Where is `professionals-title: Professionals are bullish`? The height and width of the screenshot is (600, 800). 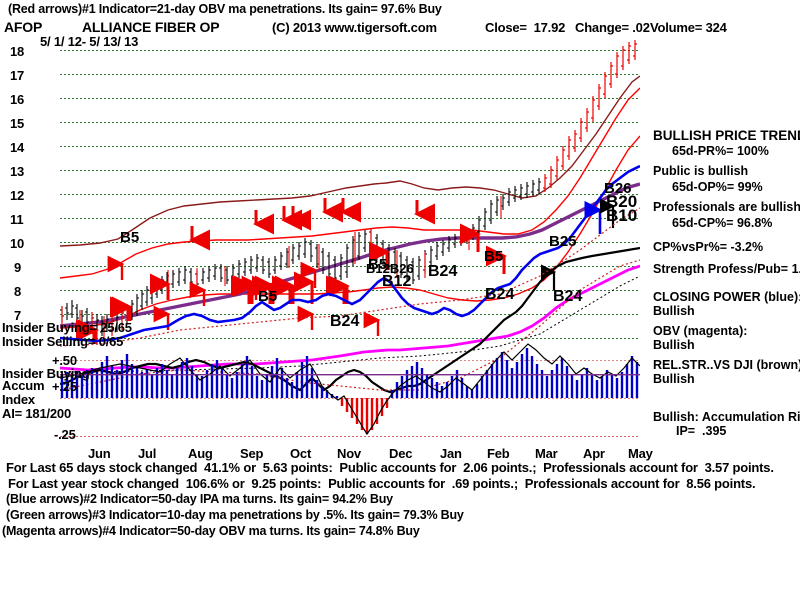
professionals-title: Professionals are bullish is located at coordinates (726, 207).